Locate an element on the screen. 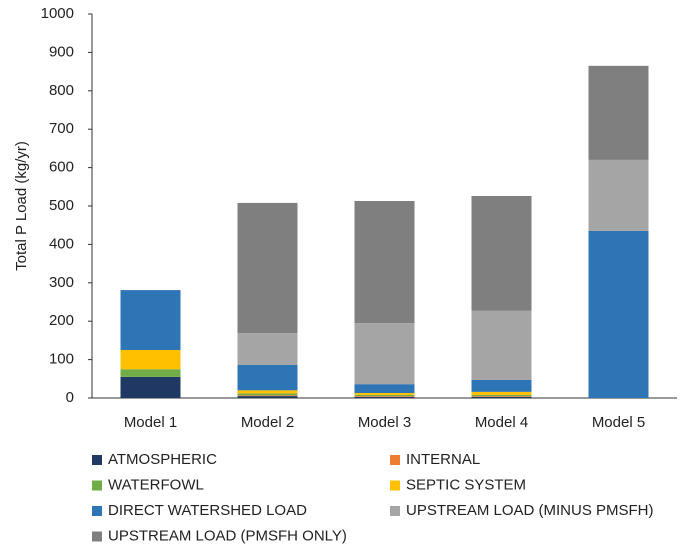 The height and width of the screenshot is (550, 685). y-tick-label: 200 is located at coordinates (61, 320).